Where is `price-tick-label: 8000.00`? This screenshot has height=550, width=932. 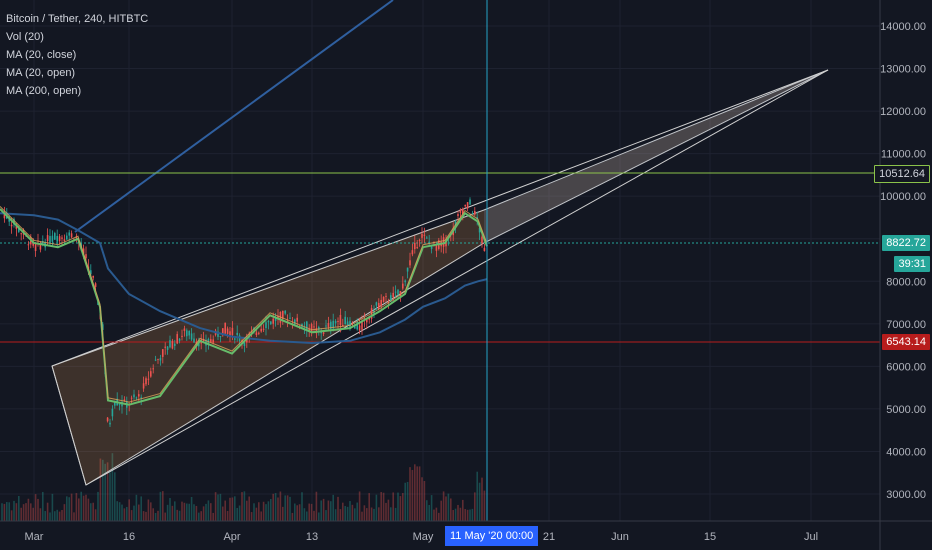 price-tick-label: 8000.00 is located at coordinates (906, 282).